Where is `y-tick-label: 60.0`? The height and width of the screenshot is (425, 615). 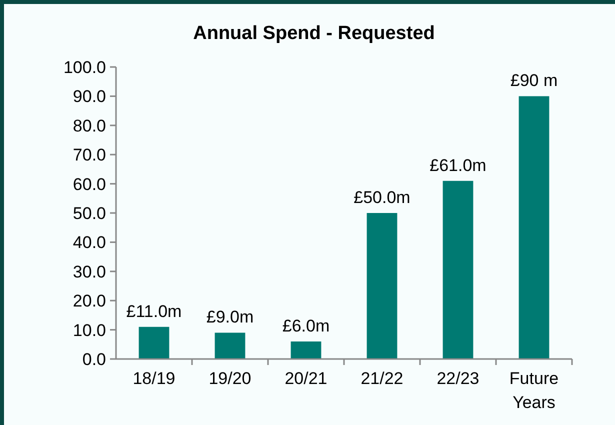
y-tick-label: 60.0 is located at coordinates (89, 184).